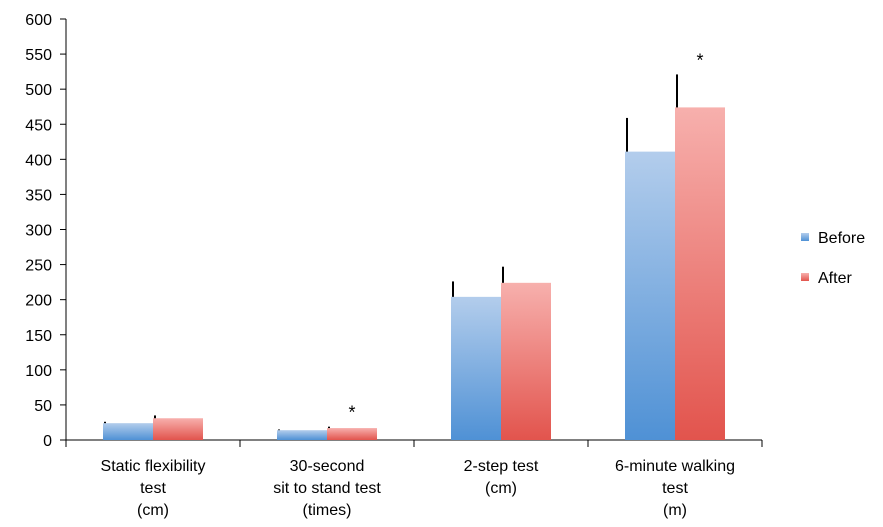 This screenshot has height=527, width=883. I want to click on y-tick-label: 350, so click(38, 195).